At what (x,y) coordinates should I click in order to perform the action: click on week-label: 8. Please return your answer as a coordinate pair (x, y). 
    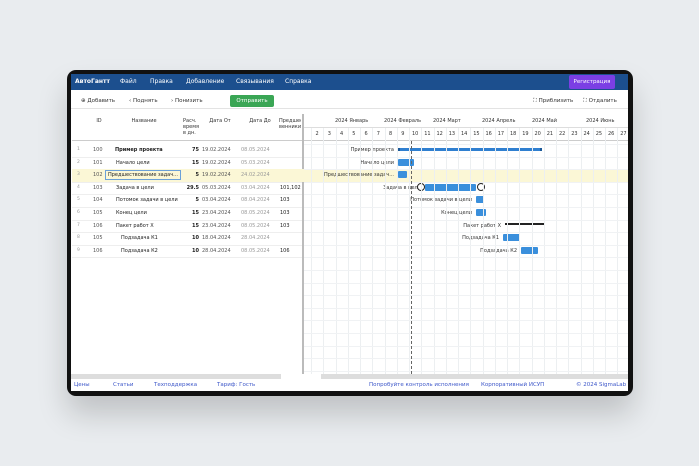
    Looking at the image, I should click on (391, 134).